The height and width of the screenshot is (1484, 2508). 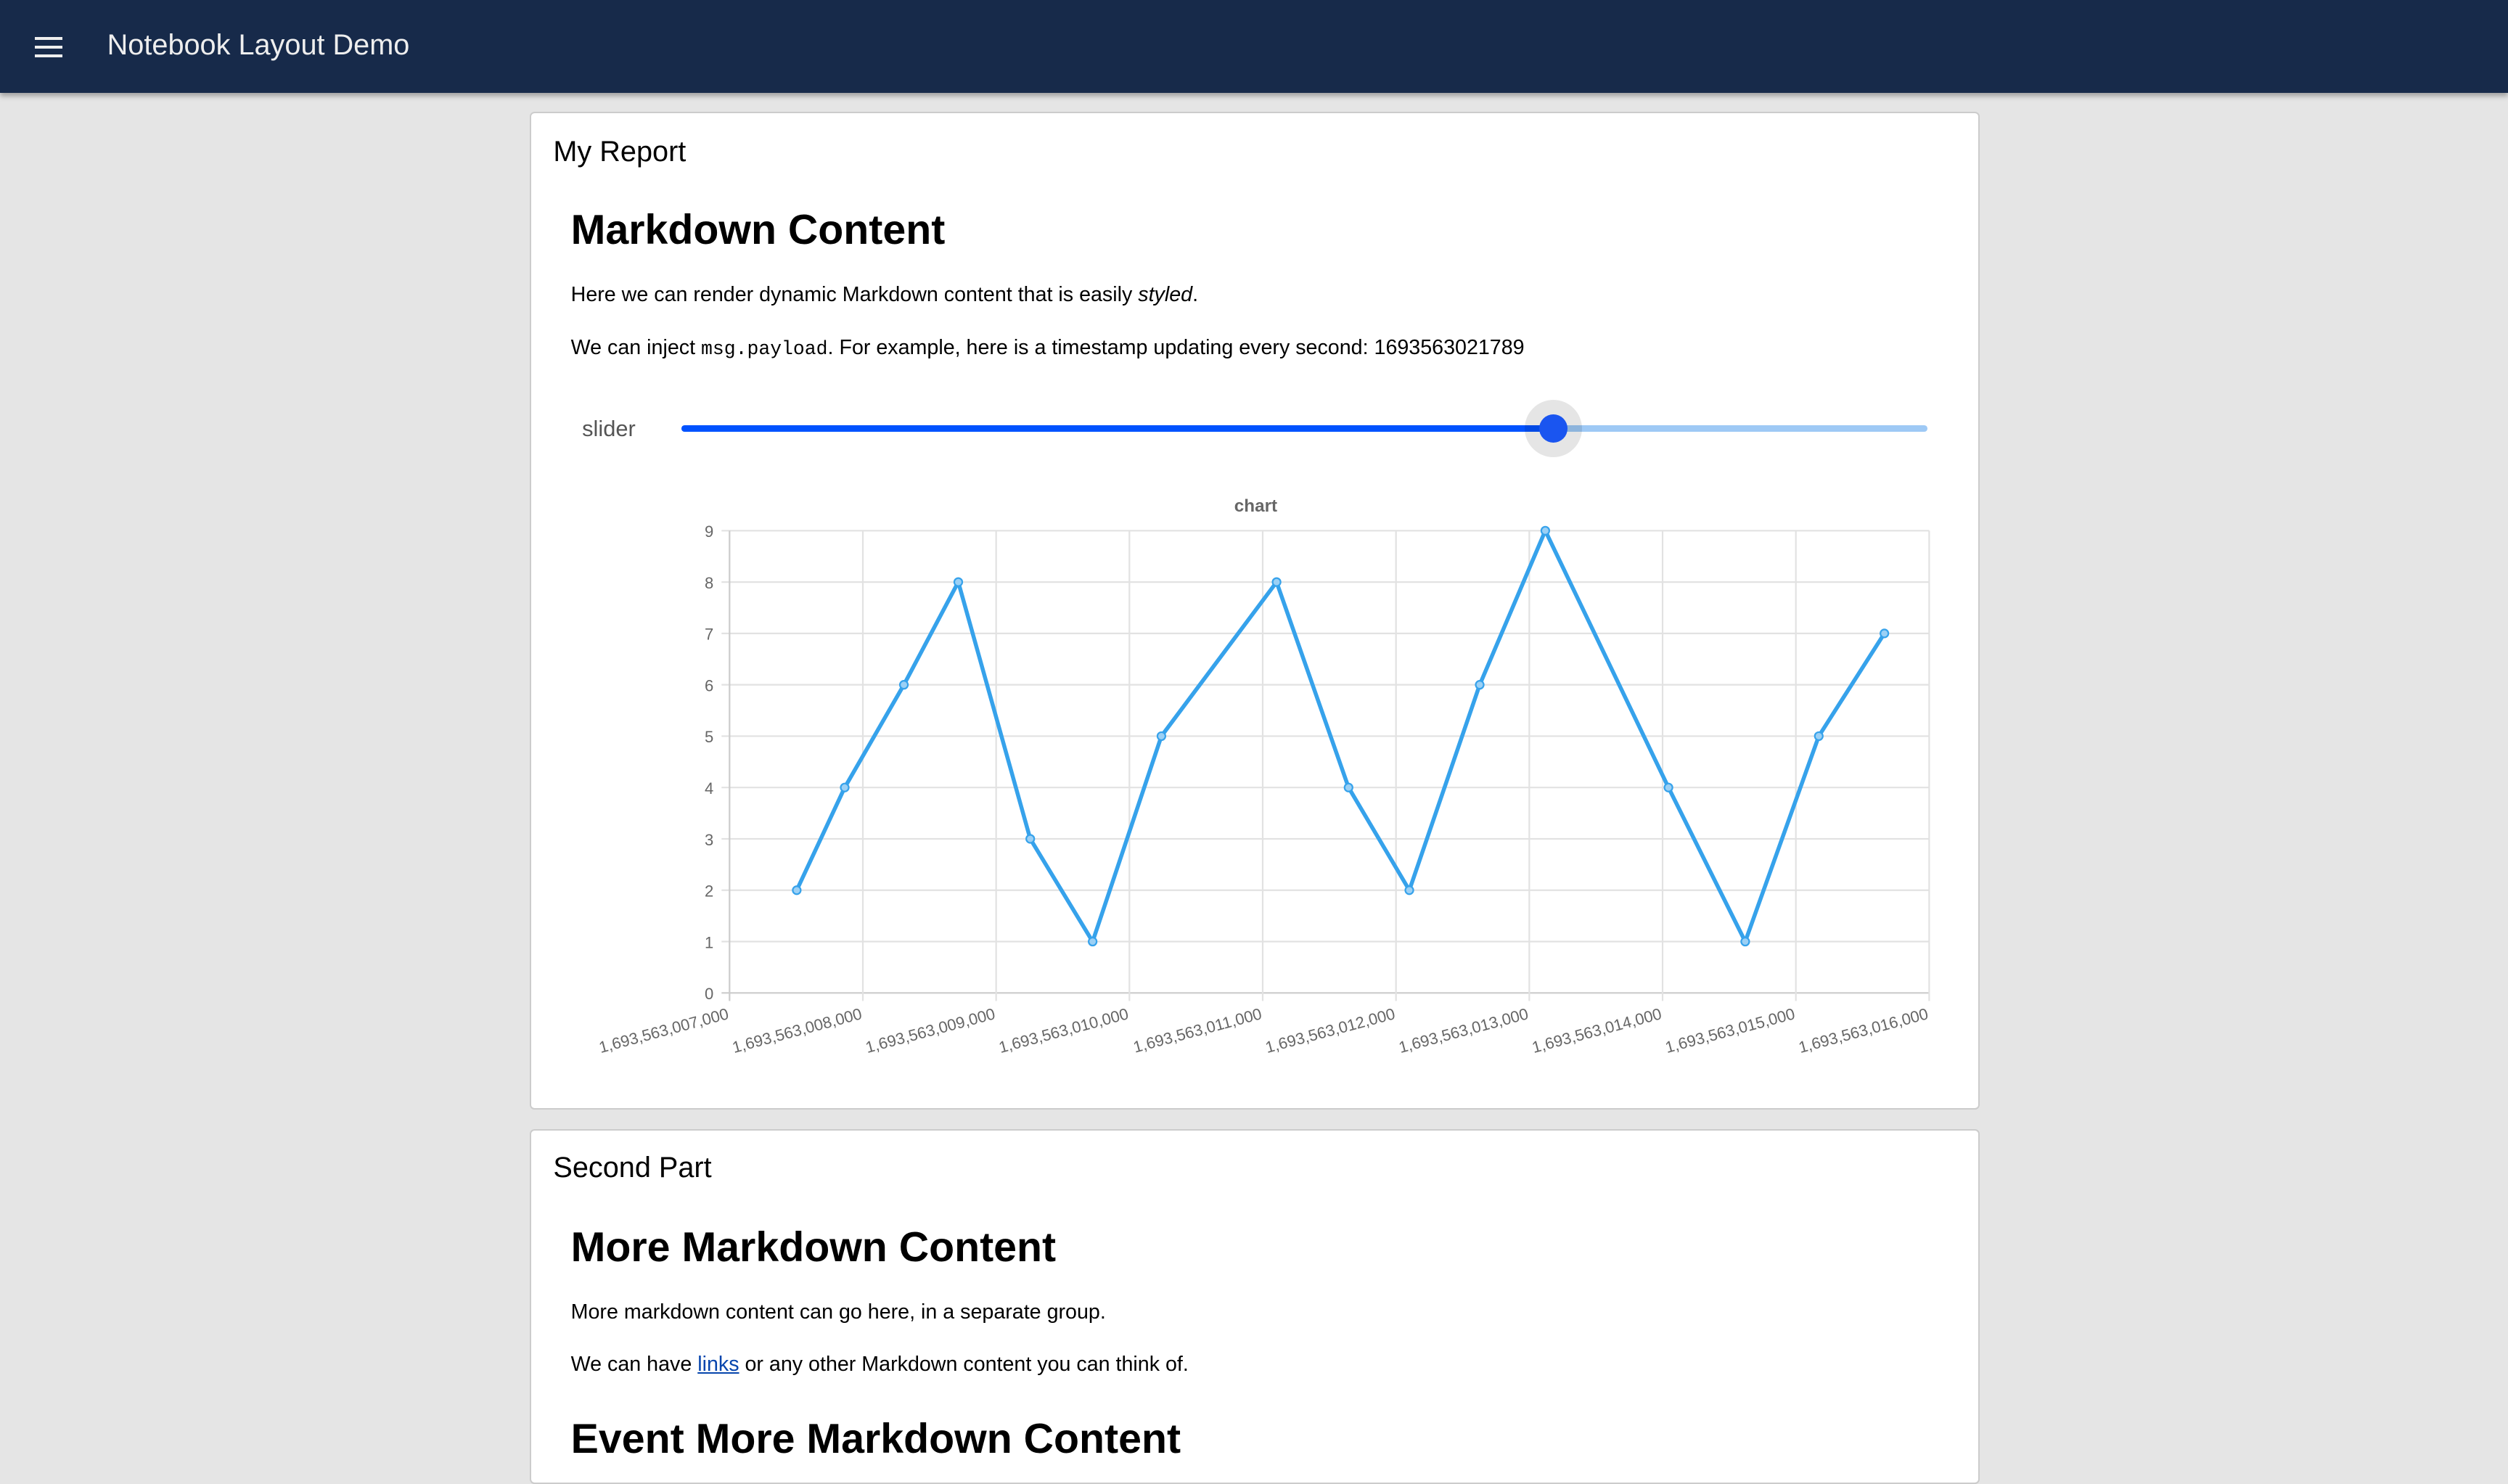 What do you see at coordinates (1255, 506) in the screenshot?
I see `chart-title: chart` at bounding box center [1255, 506].